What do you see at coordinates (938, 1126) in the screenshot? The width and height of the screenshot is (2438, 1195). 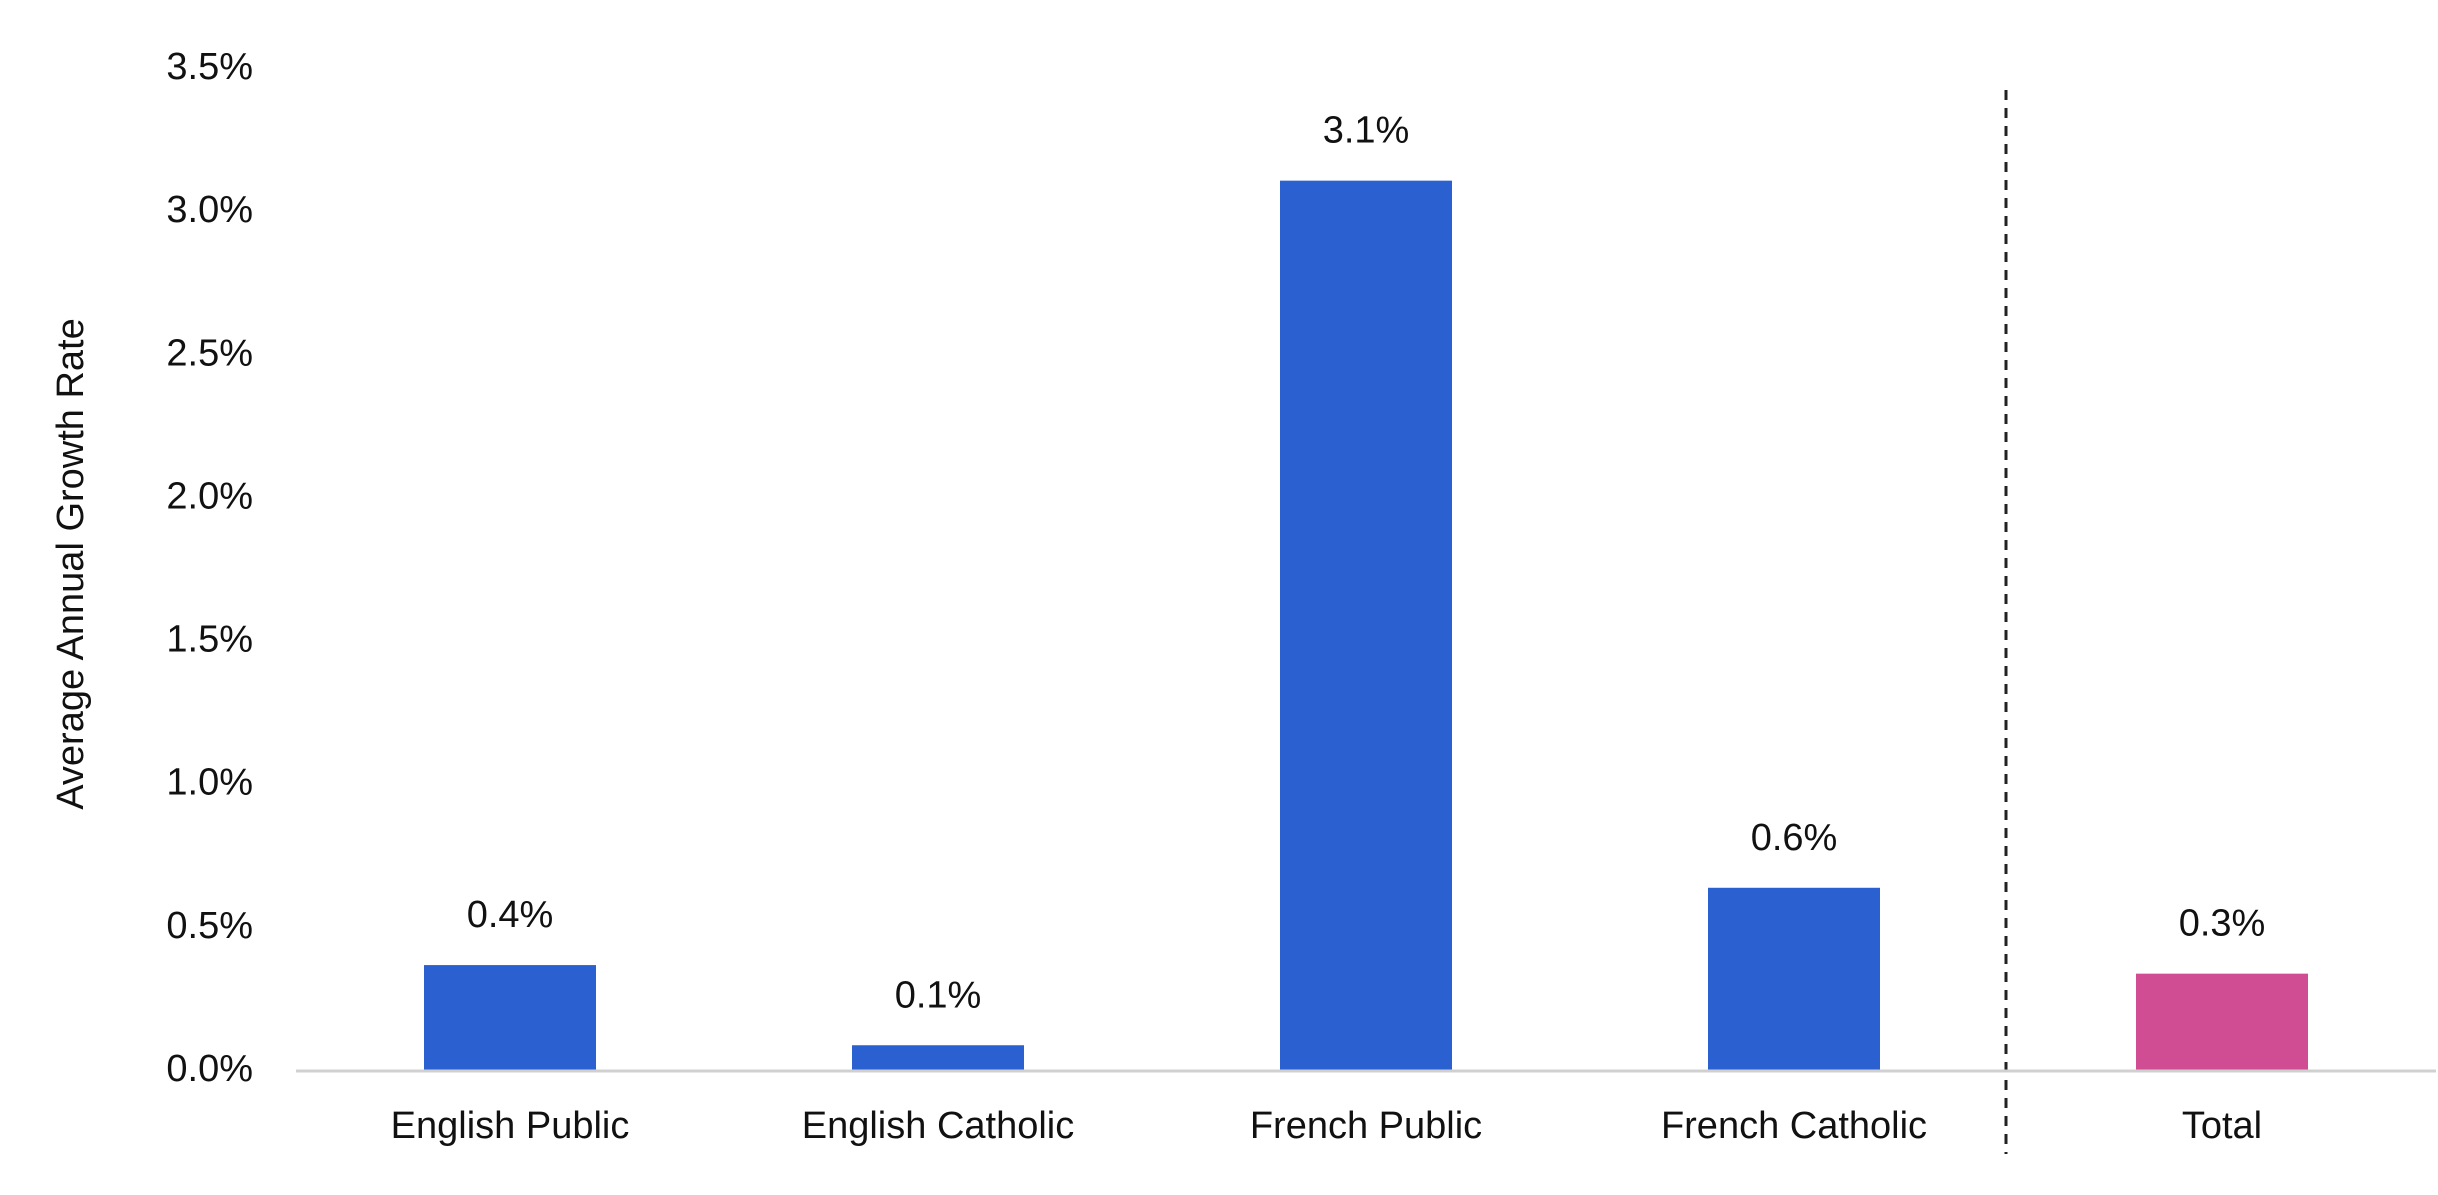 I see `x-tick-label: English Catholic` at bounding box center [938, 1126].